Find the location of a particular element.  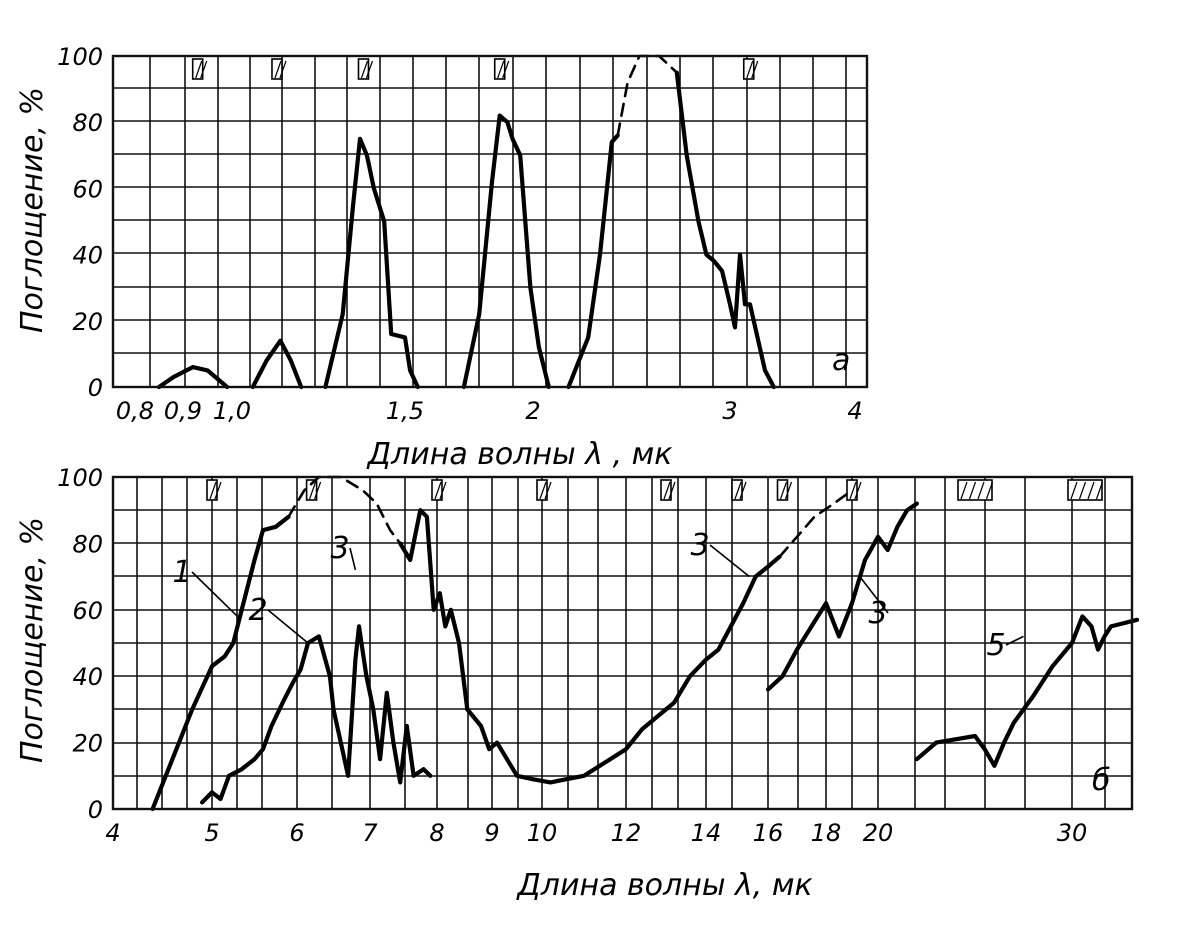

panel-b-curve-labels: 1 2 3 3 3 5 is located at coordinates (598, 595).